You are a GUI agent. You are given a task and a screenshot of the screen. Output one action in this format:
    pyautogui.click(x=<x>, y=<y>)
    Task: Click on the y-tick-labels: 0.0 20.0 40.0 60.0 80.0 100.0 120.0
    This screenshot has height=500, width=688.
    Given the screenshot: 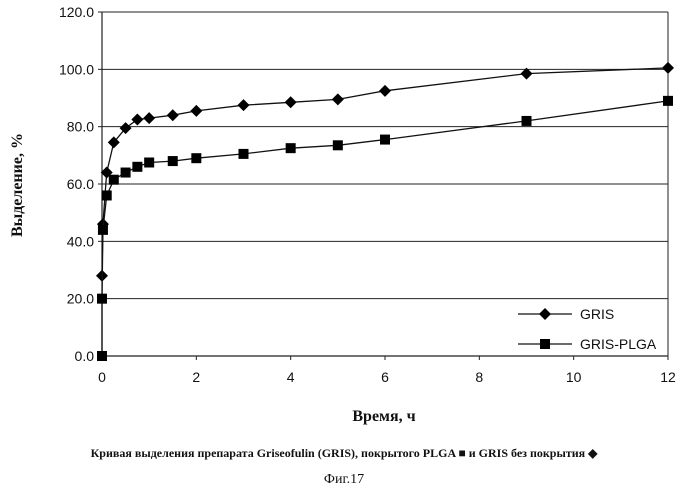 What is the action you would take?
    pyautogui.click(x=76, y=184)
    